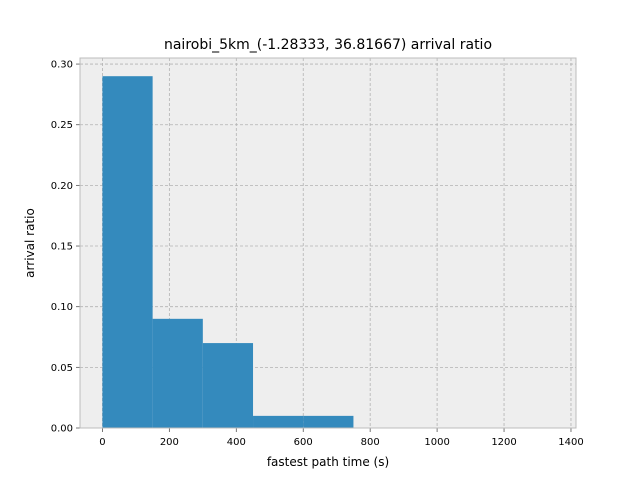 The image size is (640, 480). Describe the element at coordinates (370, 442) in the screenshot. I see `x-tick-label: 800` at that location.